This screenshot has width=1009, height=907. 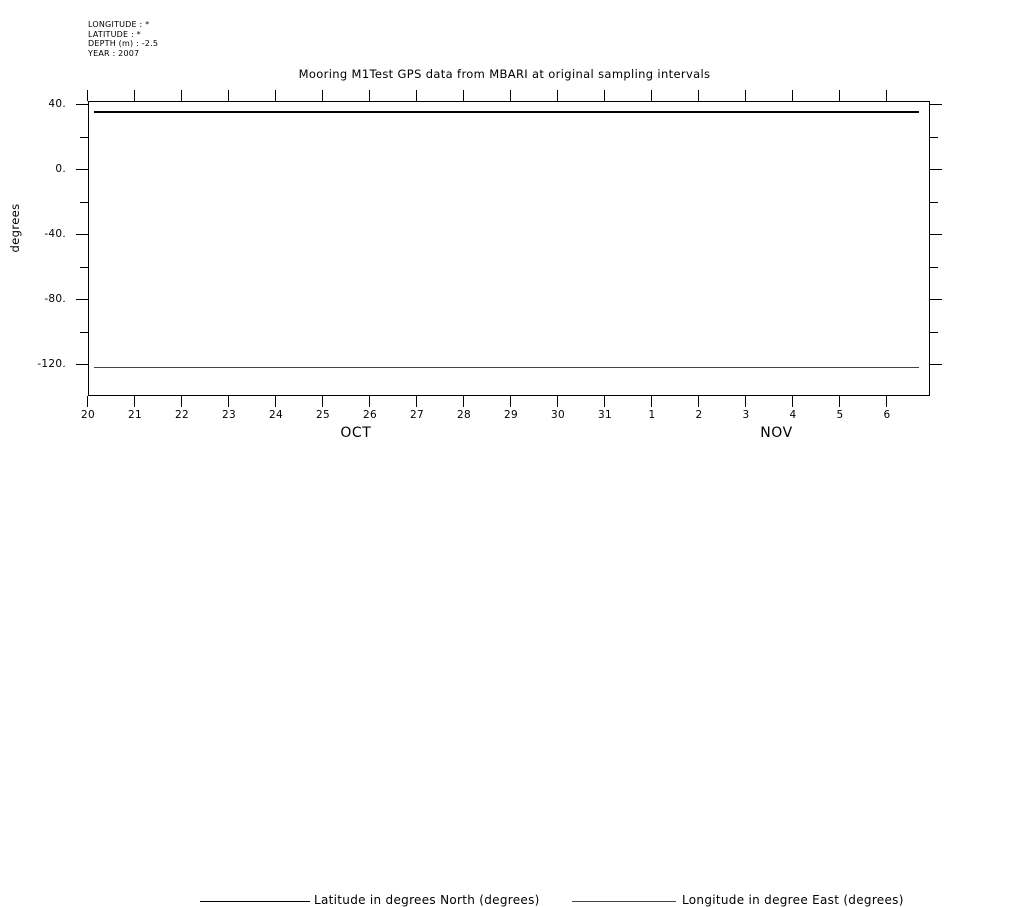 I want to click on x-axis-tick-label: 6, so click(x=887, y=415).